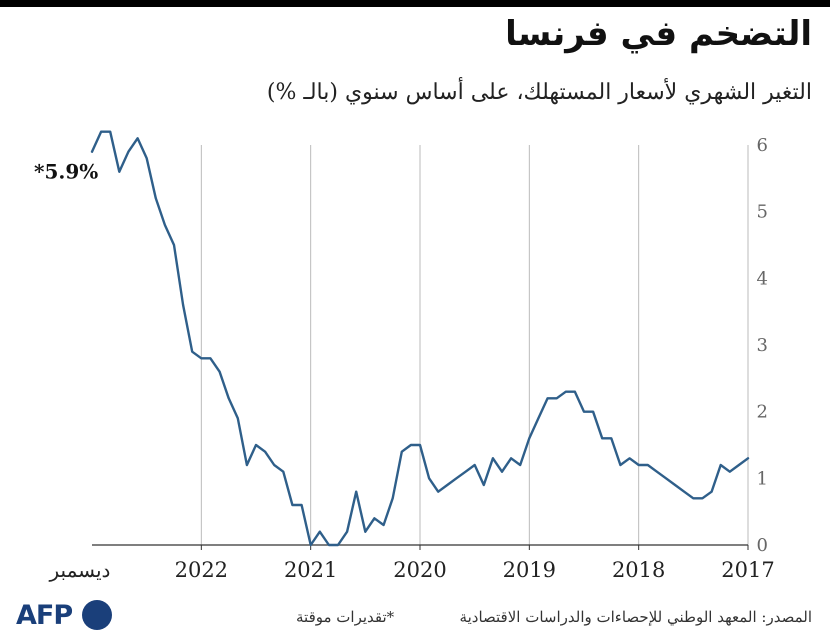  I want to click on x-tick-label: 2017, so click(747, 570).